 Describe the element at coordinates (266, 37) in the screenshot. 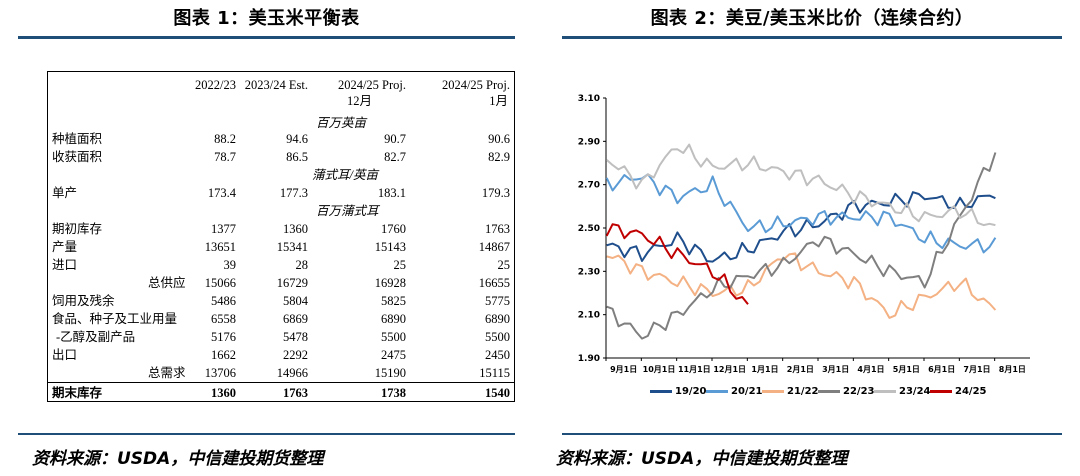

I see `left-title-divider` at that location.